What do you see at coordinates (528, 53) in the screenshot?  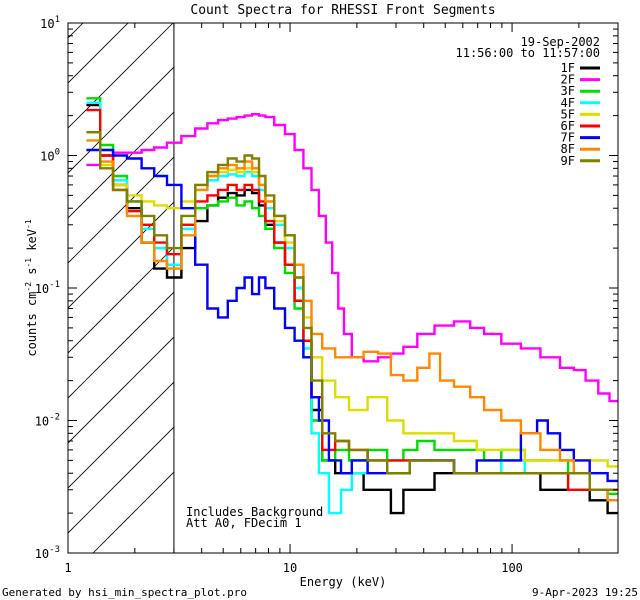 I see `time-range-label: 11:56:00 to 11:57:00` at bounding box center [528, 53].